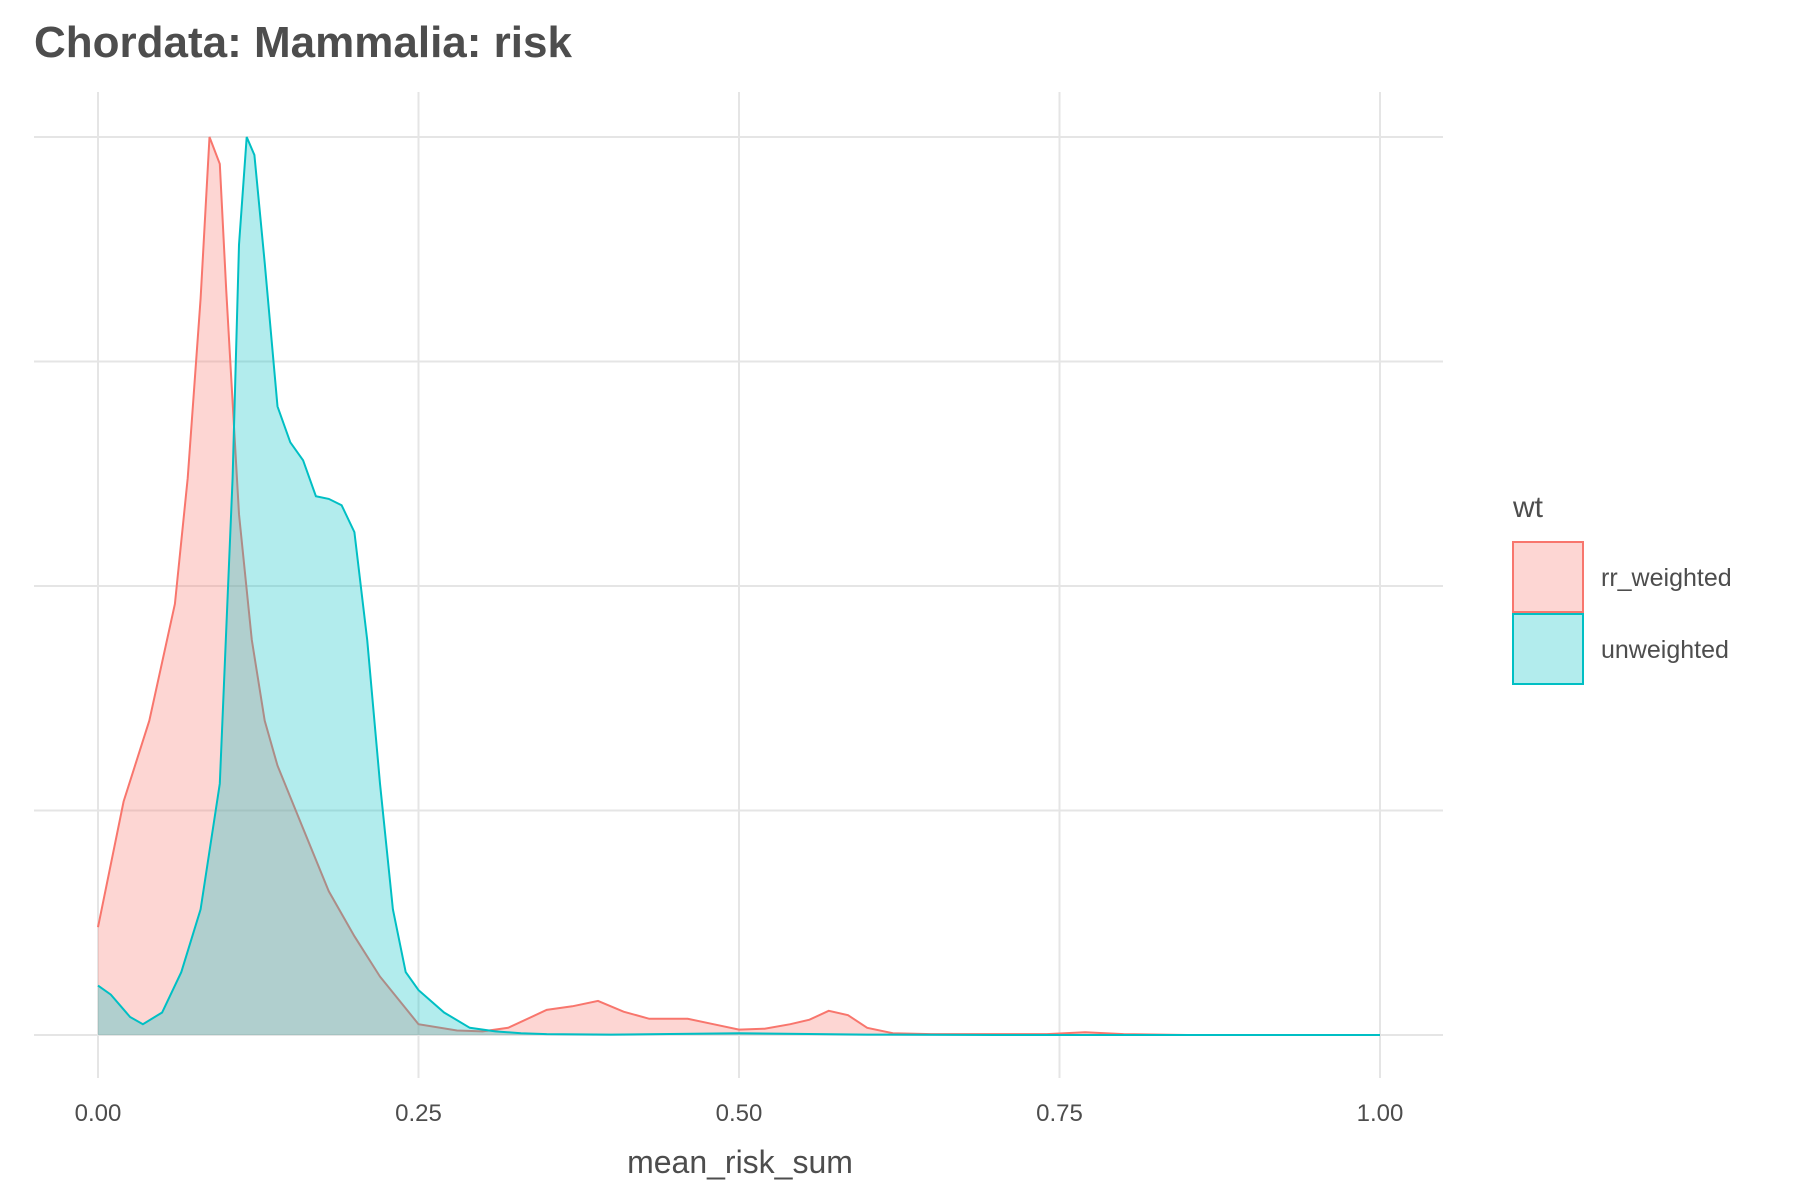 This screenshot has width=1800, height=1200. I want to click on x-axis-title: mean_risk_sum, so click(740, 1162).